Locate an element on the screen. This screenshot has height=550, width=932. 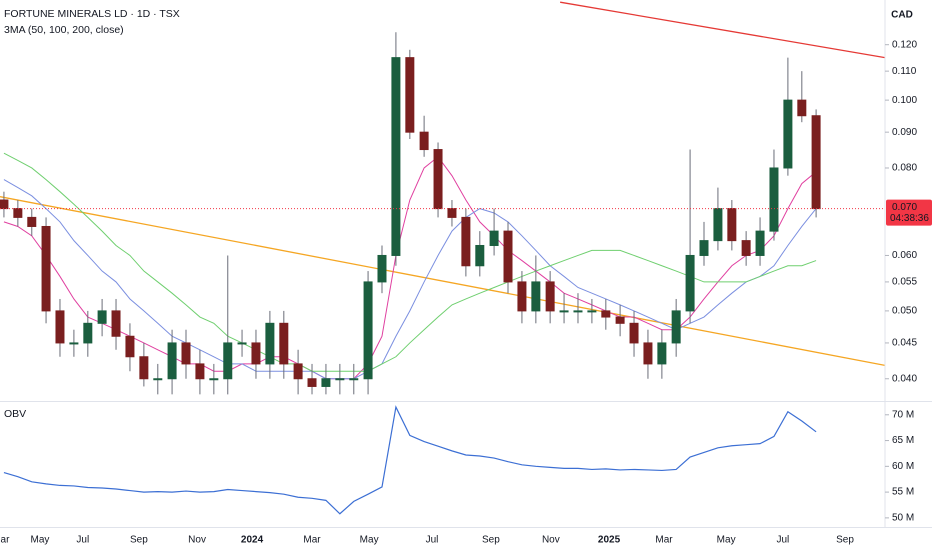
y-tick-label: 70 M is located at coordinates (903, 414).